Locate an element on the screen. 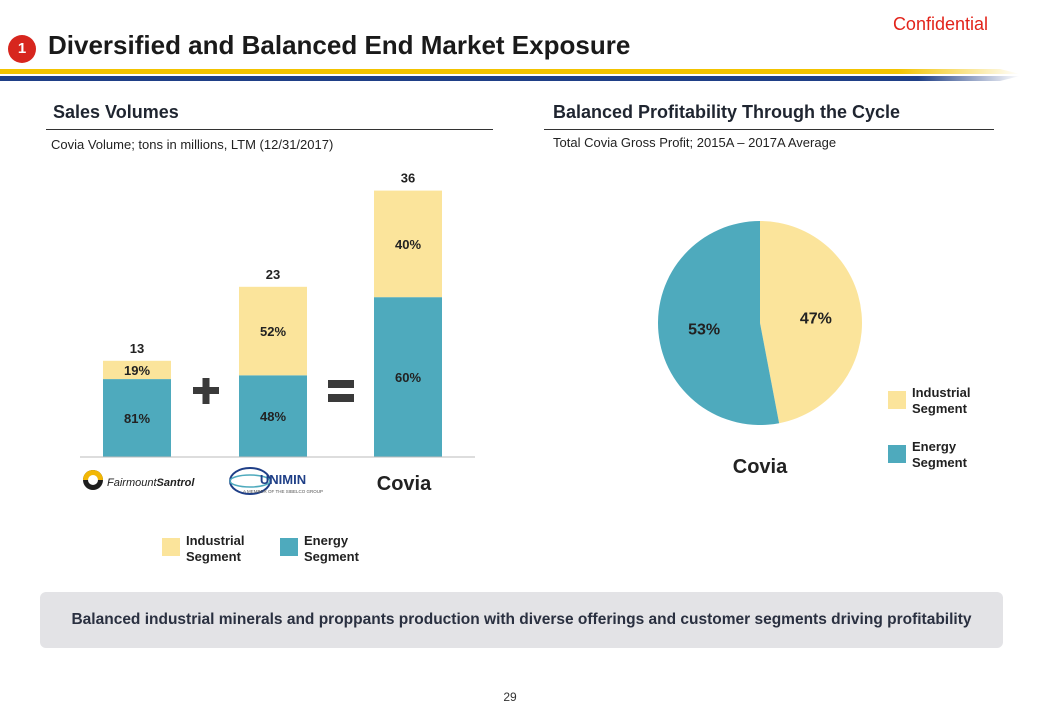 This screenshot has width=1040, height=720. bar-label-energy-covia: 60% is located at coordinates (408, 377).